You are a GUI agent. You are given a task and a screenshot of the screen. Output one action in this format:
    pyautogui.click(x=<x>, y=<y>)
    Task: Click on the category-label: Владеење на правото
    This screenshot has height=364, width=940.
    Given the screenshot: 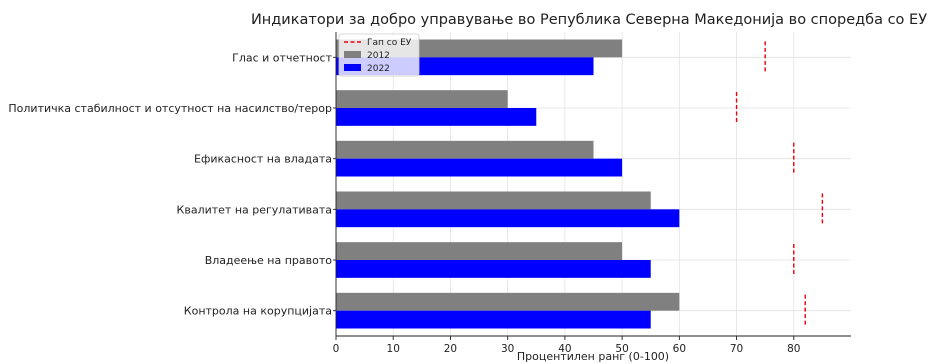 What is the action you would take?
    pyautogui.click(x=269, y=260)
    